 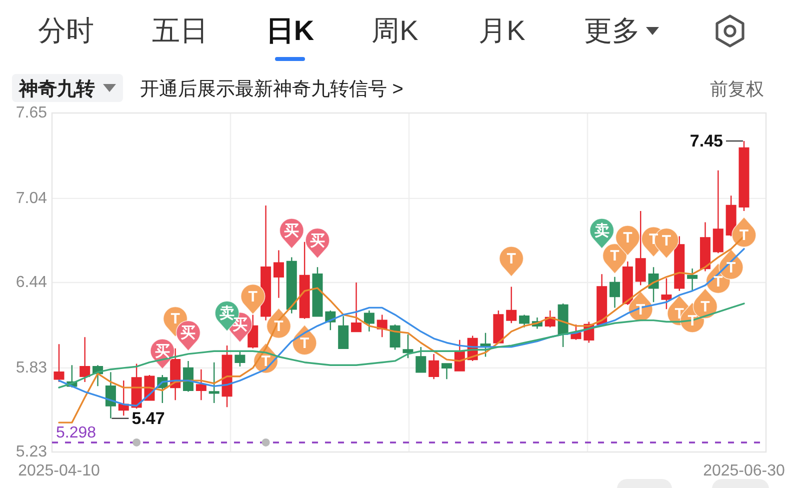 What do you see at coordinates (272, 89) in the screenshot?
I see `promo-text: 开通后展示最新神奇九转信号 >` at bounding box center [272, 89].